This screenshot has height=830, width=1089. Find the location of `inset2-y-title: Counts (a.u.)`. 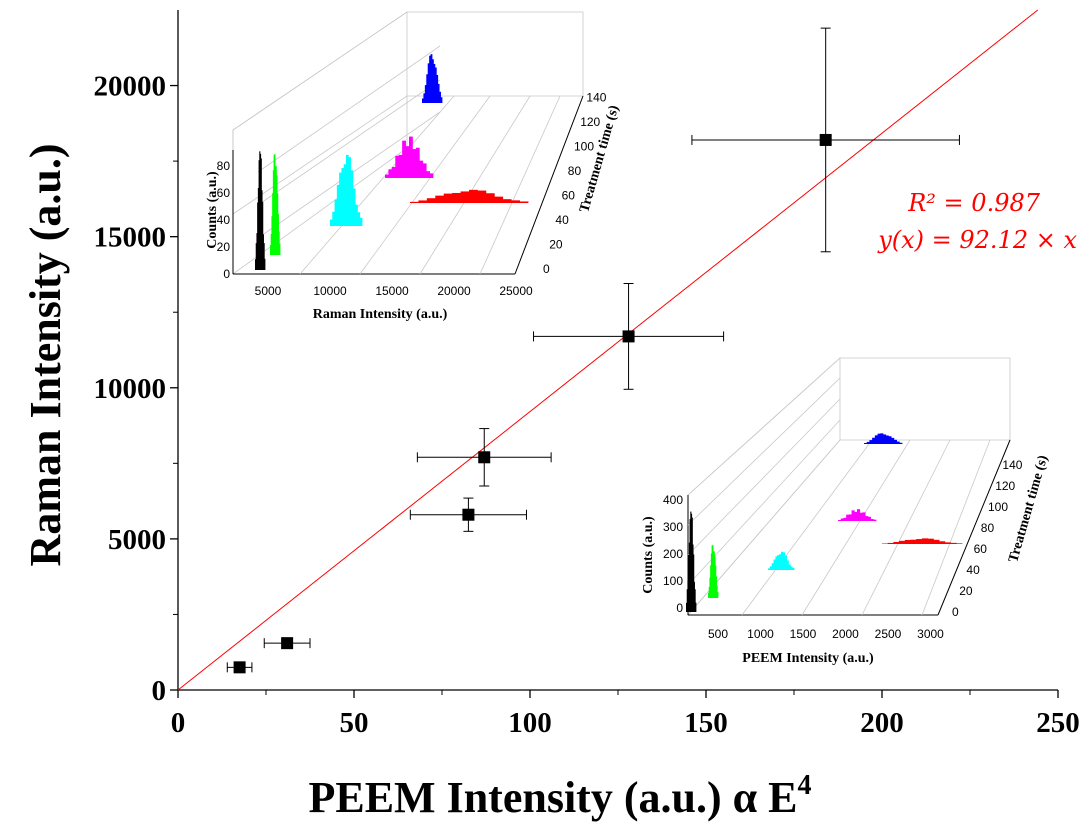

inset2-y-title: Counts (a.u.) is located at coordinates (648, 555).